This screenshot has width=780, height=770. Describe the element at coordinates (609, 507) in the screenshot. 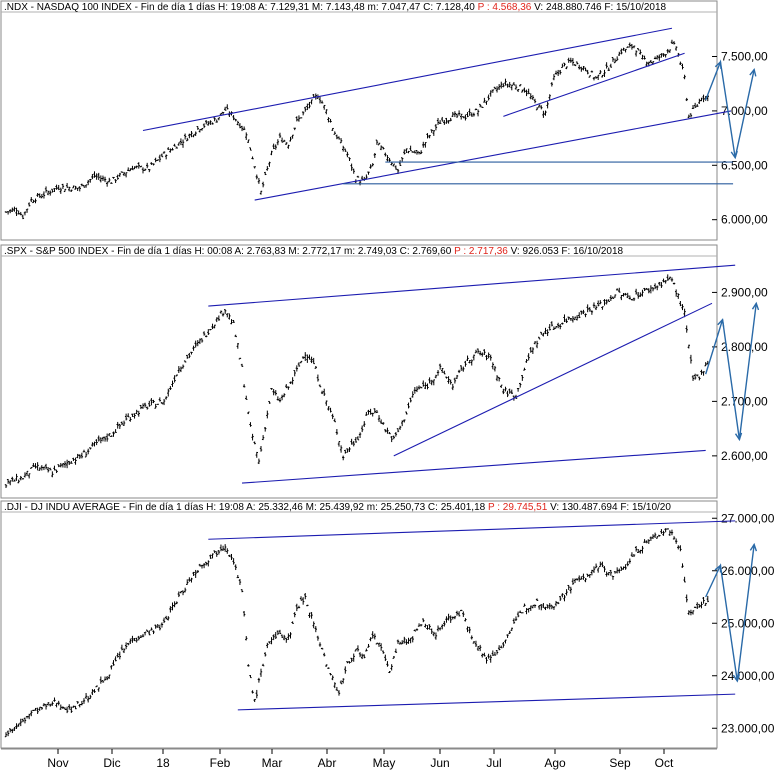

I see `header-volume-date: V: 130.487.694 F: 15/10/20` at that location.